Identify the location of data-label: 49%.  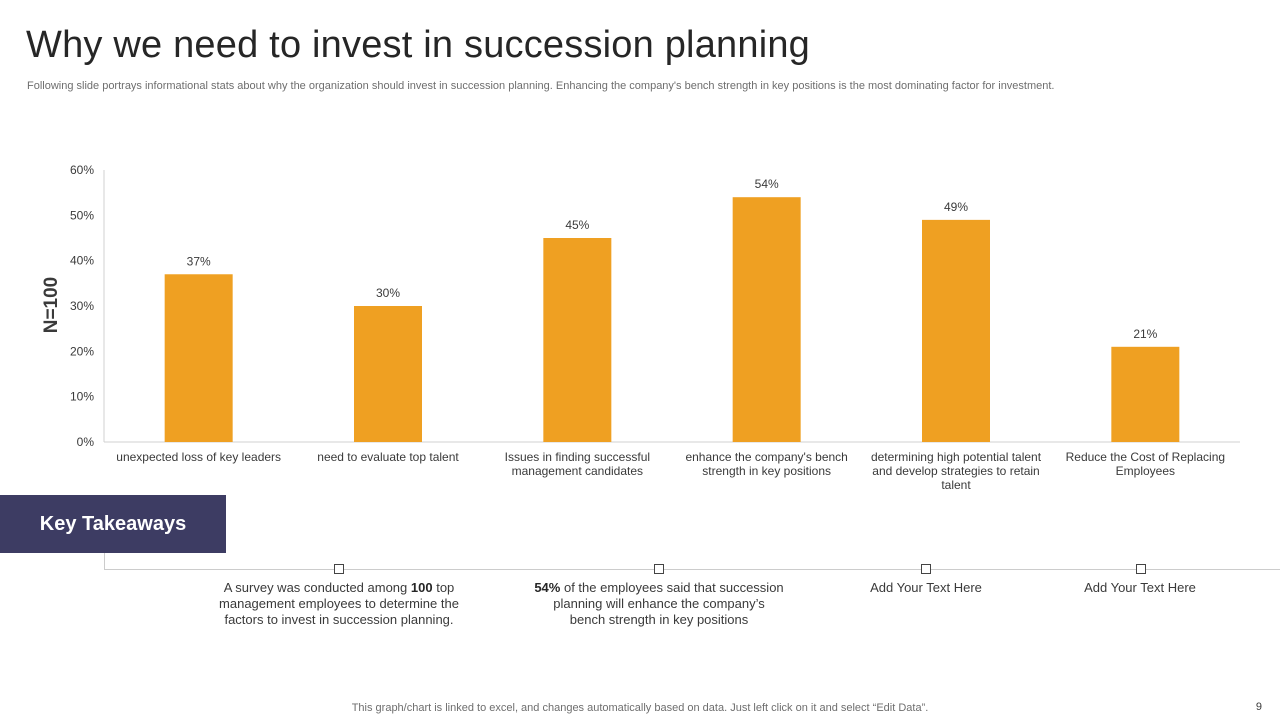
(956, 207).